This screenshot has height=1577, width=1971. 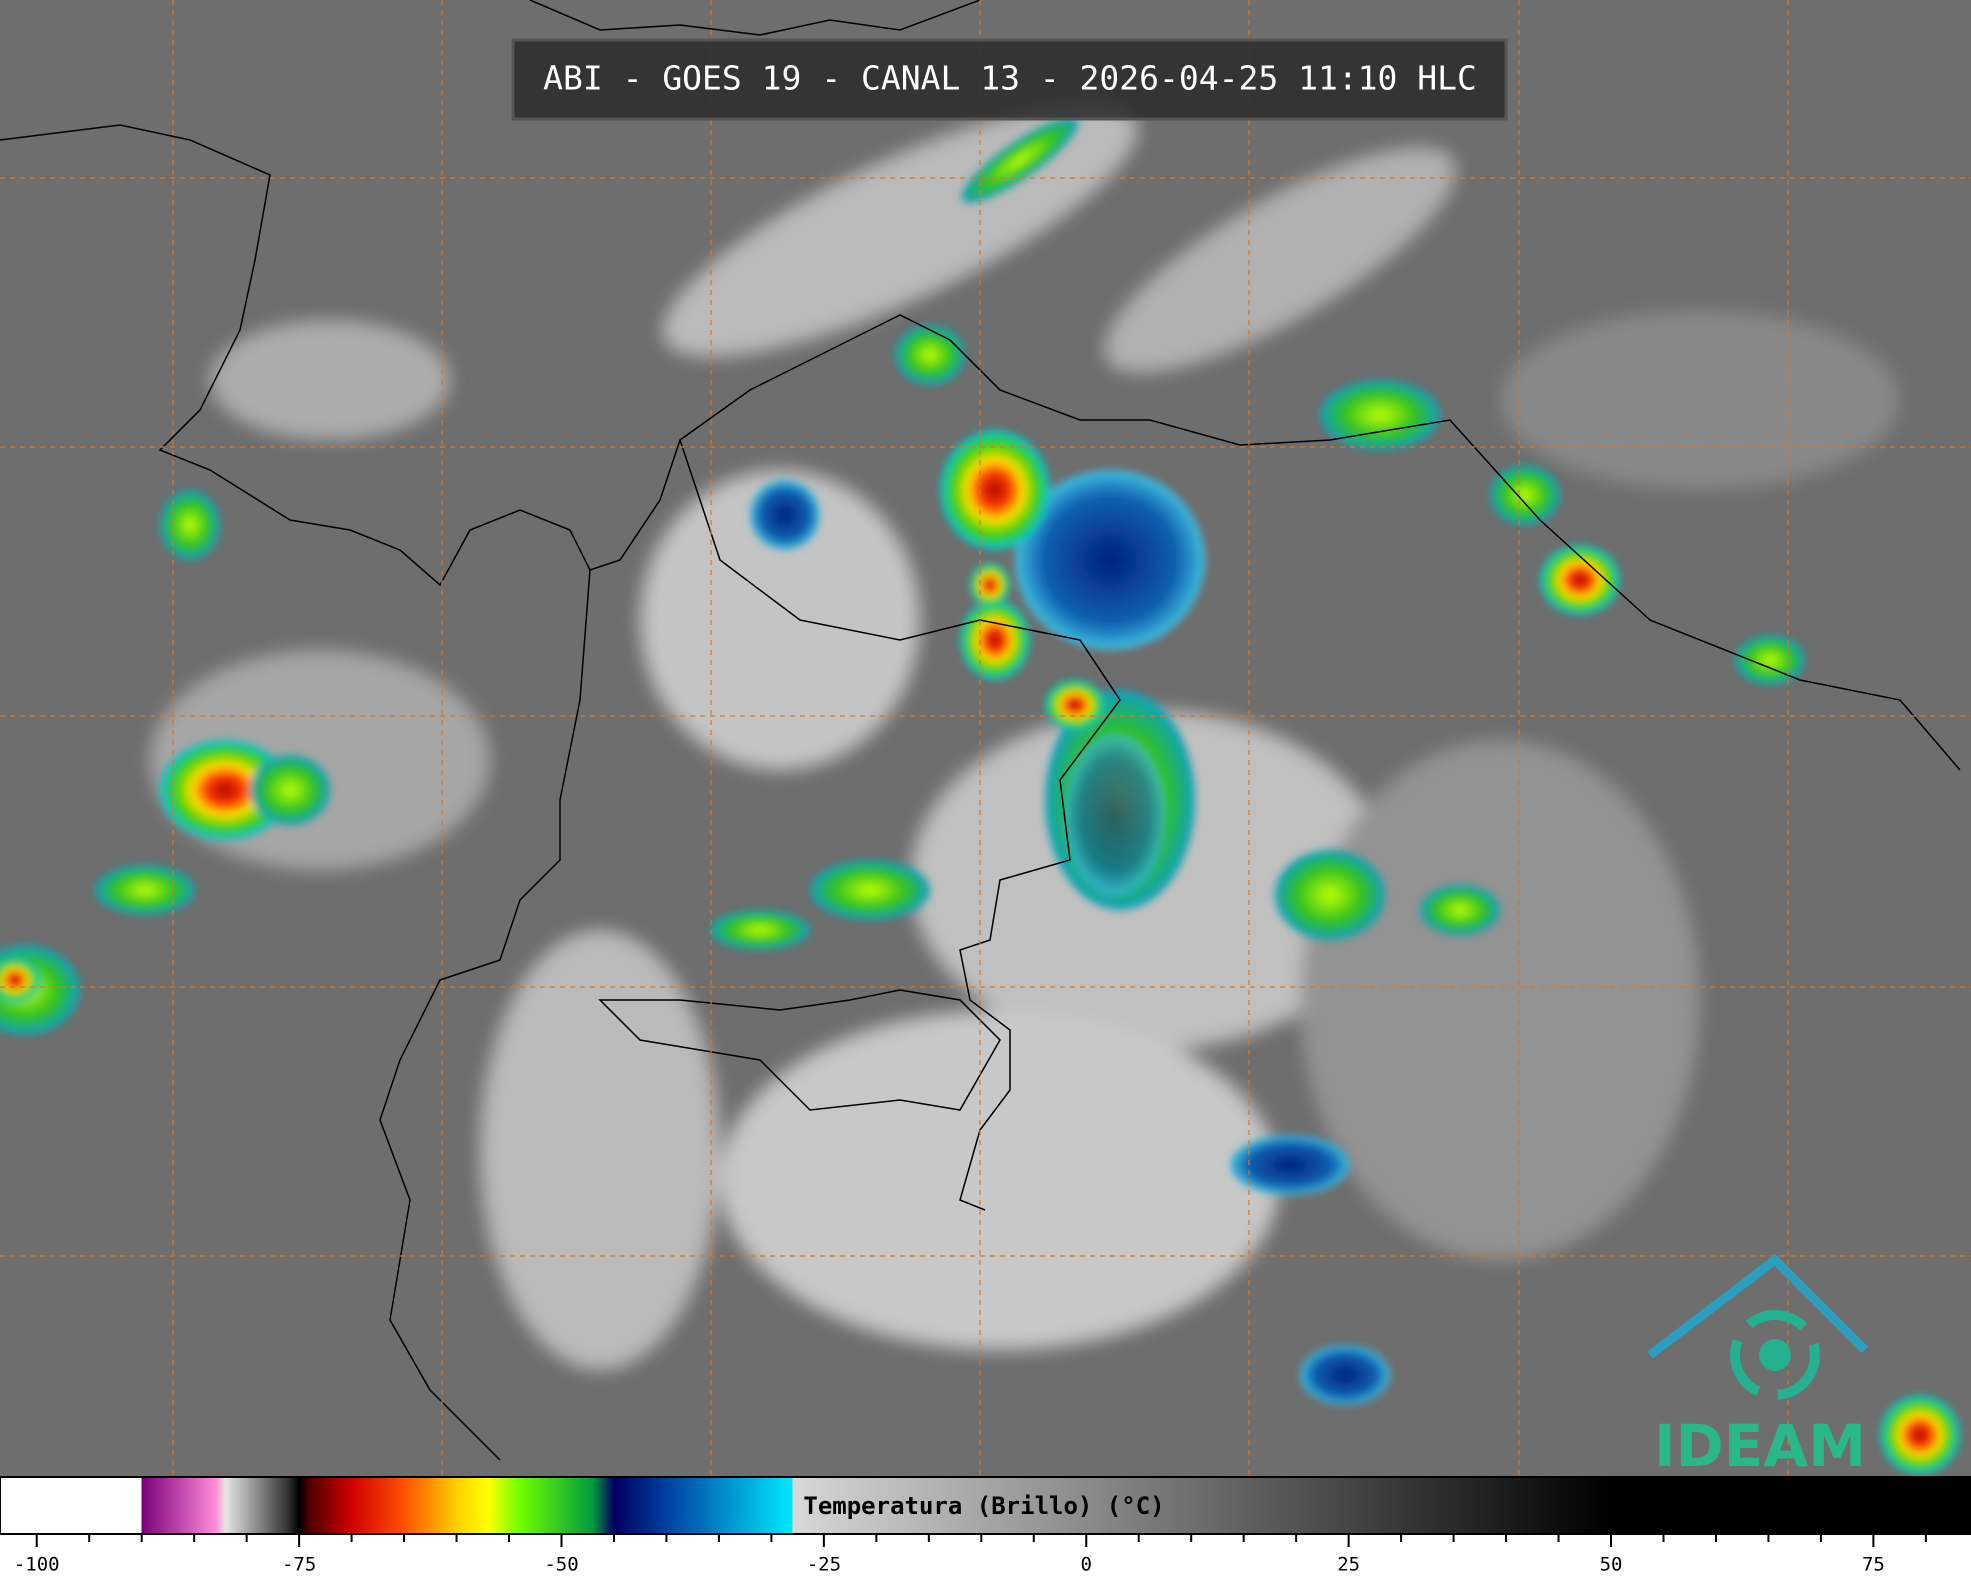 What do you see at coordinates (1760, 1446) in the screenshot?
I see `logo-text: IDEAM` at bounding box center [1760, 1446].